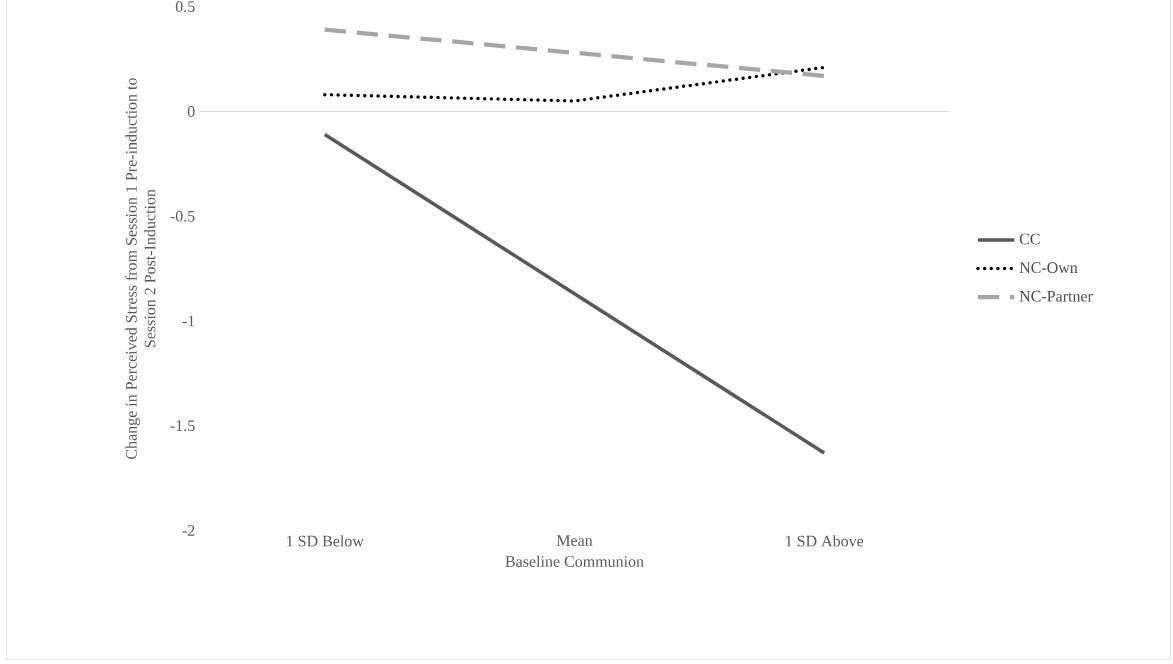 This screenshot has width=1173, height=664. What do you see at coordinates (574, 540) in the screenshot?
I see `x-tick-label: Mean` at bounding box center [574, 540].